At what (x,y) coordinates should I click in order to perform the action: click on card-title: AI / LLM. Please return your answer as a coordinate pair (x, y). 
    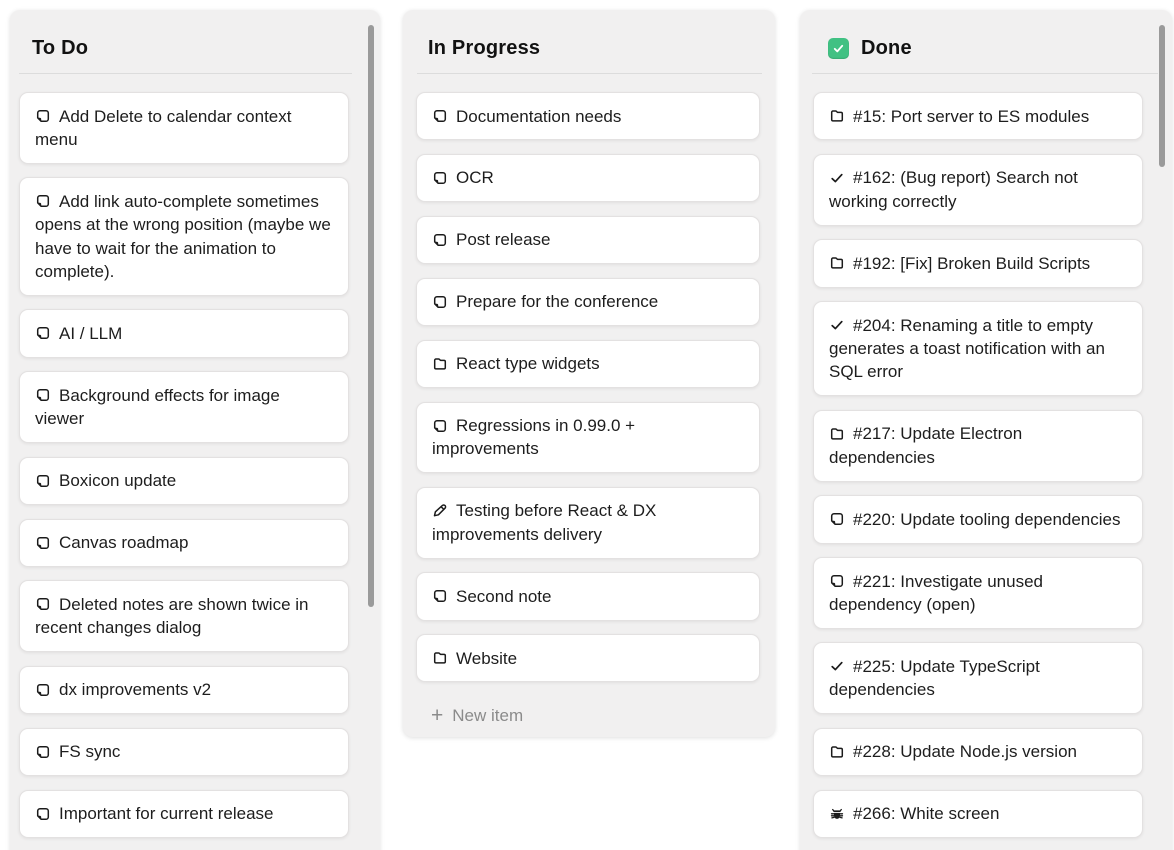
    Looking at the image, I should click on (91, 333).